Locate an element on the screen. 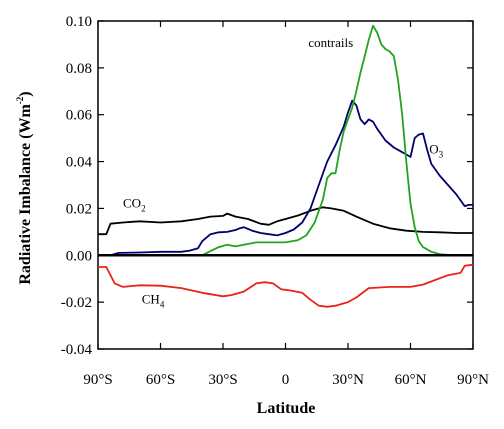 This screenshot has width=504, height=429. y-tick-label: 0.08 is located at coordinates (79, 69).